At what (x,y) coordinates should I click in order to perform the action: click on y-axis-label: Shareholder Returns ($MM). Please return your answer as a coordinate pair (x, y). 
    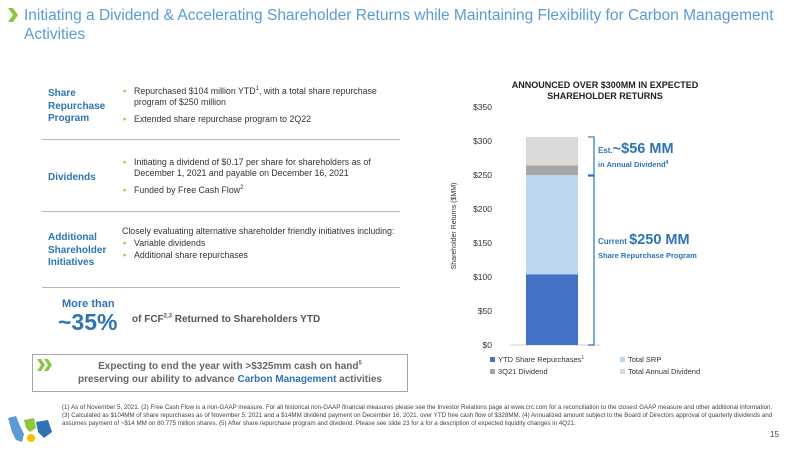
    Looking at the image, I should click on (454, 226).